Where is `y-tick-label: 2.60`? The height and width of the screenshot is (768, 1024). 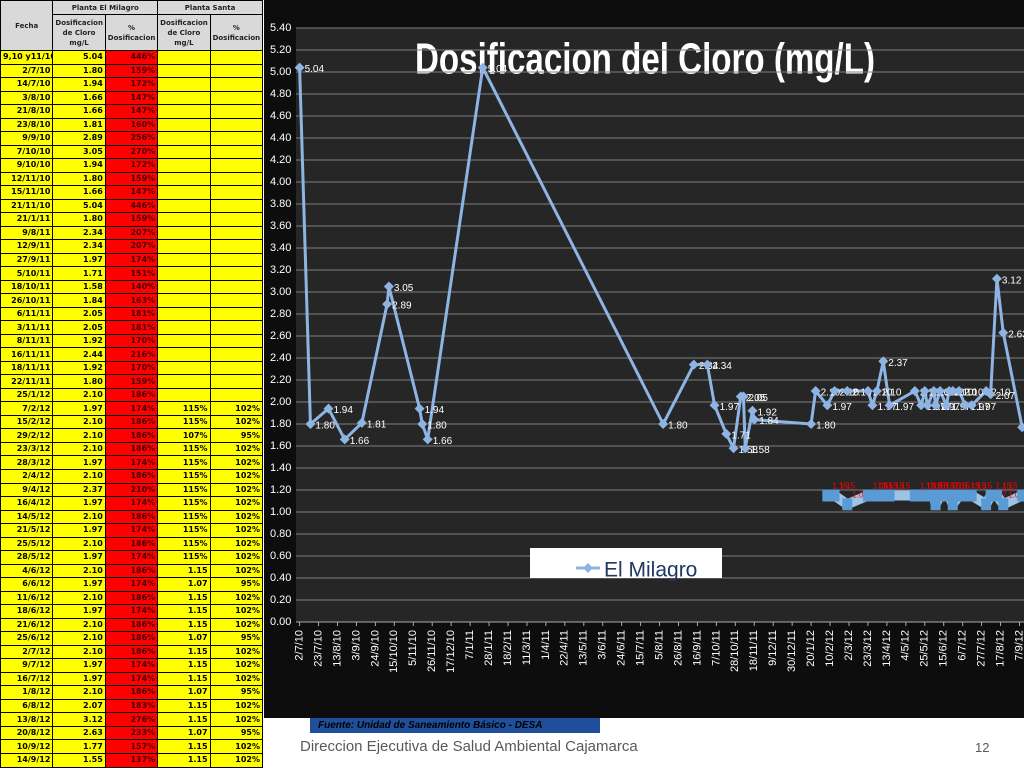
y-tick-label: 2.60 is located at coordinates (280, 336).